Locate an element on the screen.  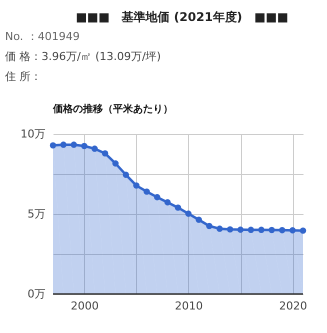
x-tick-label: 2020 is located at coordinates (293, 306).